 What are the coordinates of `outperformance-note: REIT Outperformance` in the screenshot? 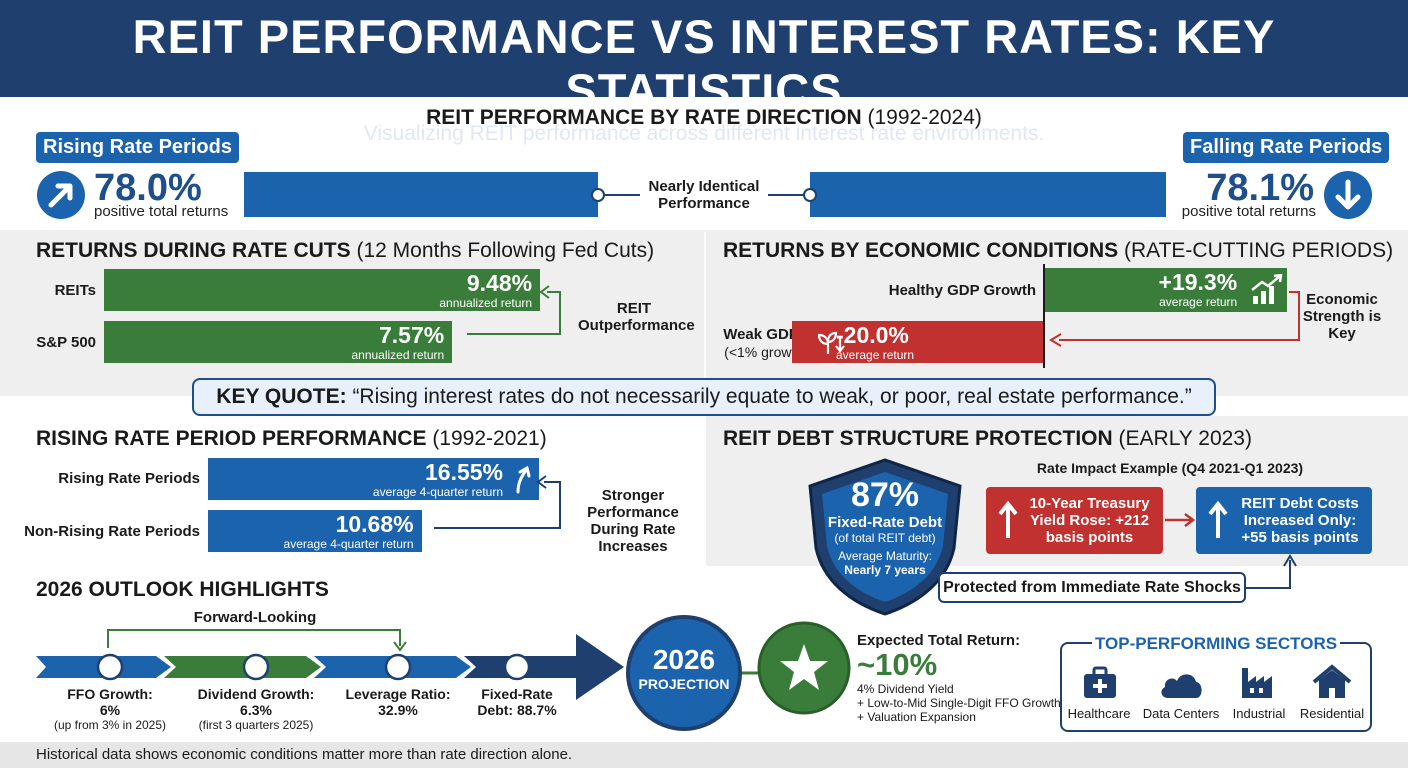 It's located at (636, 317).